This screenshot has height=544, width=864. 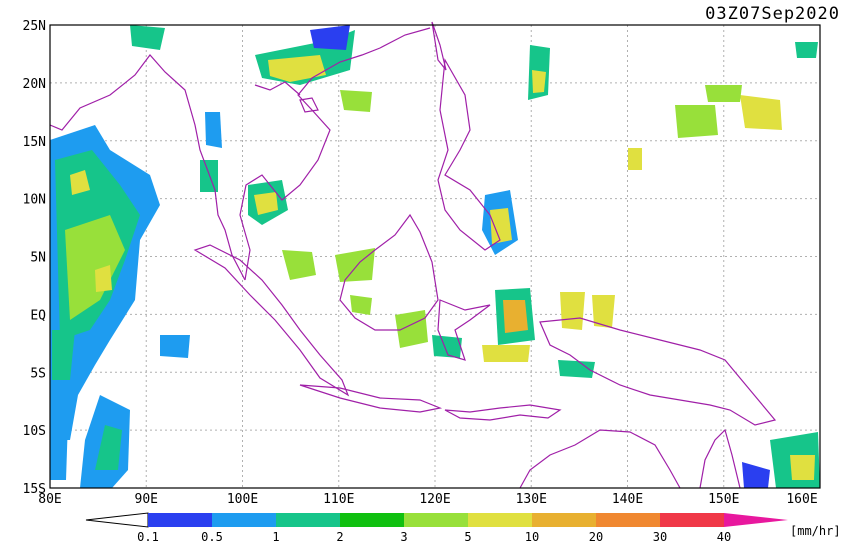 I want to click on coast-china-south, so click(x=277, y=88).